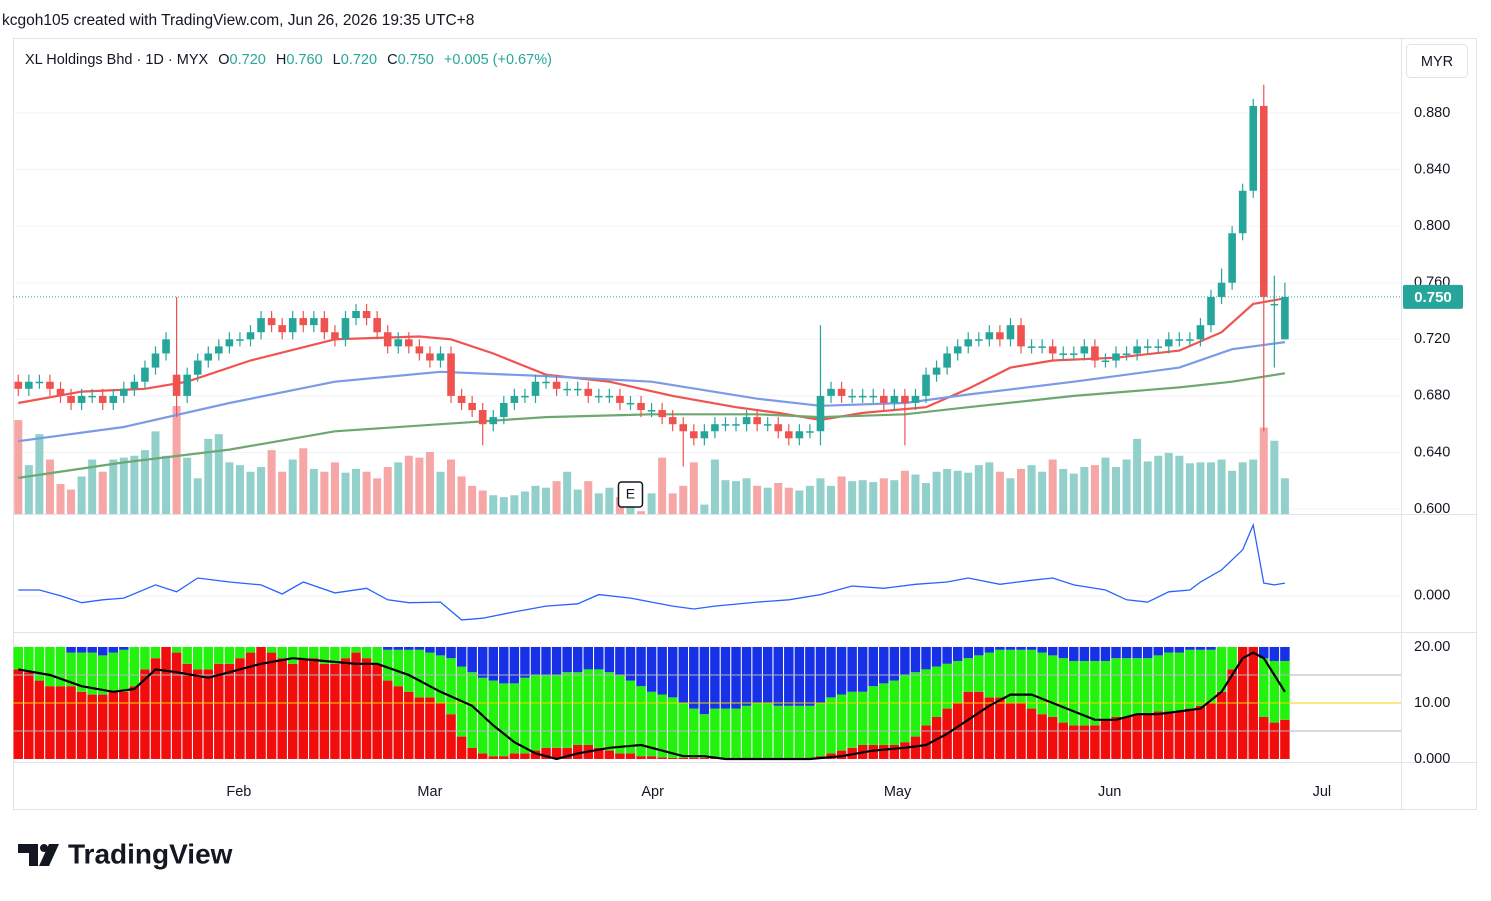 Image resolution: width=1491 pixels, height=901 pixels. What do you see at coordinates (238, 792) in the screenshot?
I see `x-tick-label: Feb` at bounding box center [238, 792].